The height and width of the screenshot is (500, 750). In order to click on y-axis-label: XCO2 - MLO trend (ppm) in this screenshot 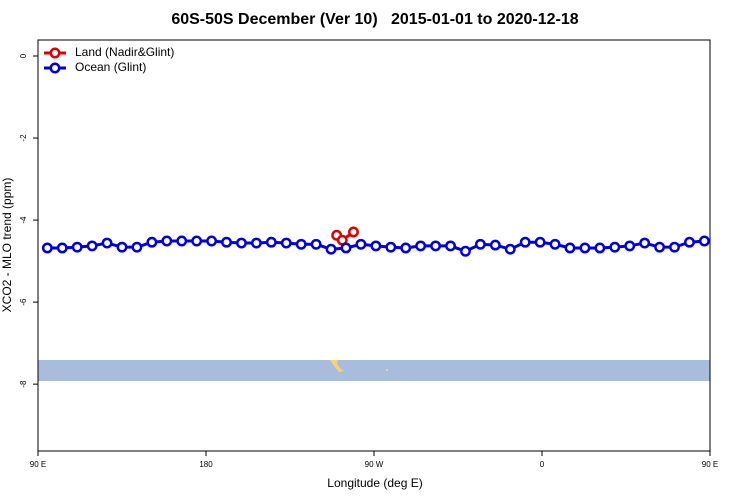, I will do `click(7, 245)`.